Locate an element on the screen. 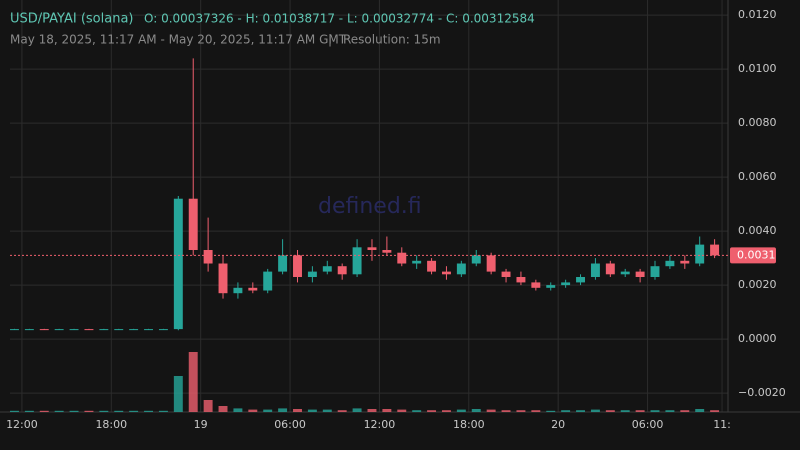 This screenshot has width=800, height=450. x-tick-label: 20 is located at coordinates (558, 424).